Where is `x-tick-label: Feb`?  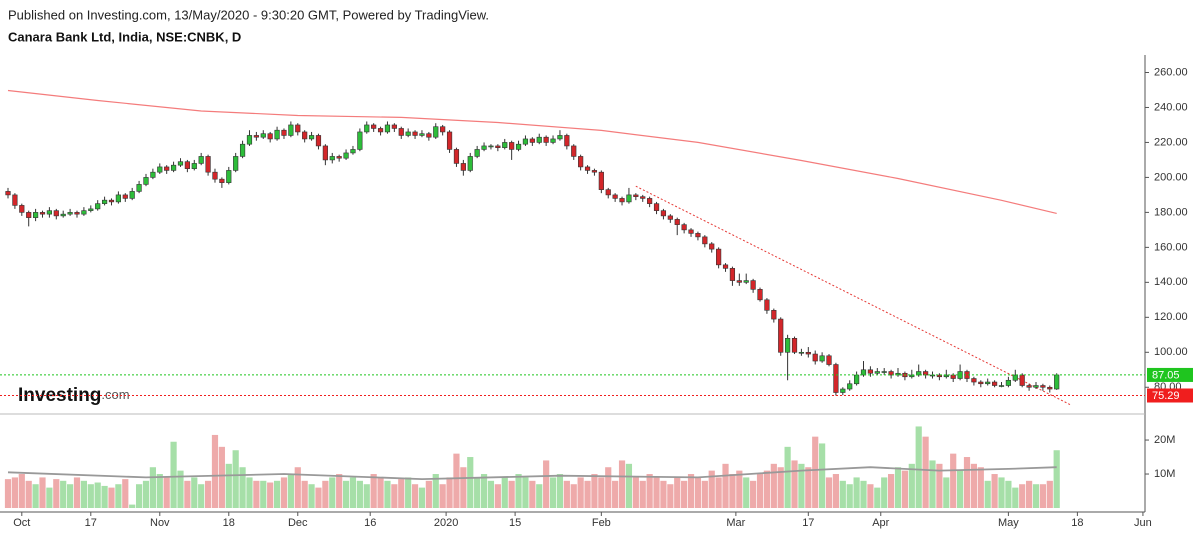 x-tick-label: Feb is located at coordinates (601, 523).